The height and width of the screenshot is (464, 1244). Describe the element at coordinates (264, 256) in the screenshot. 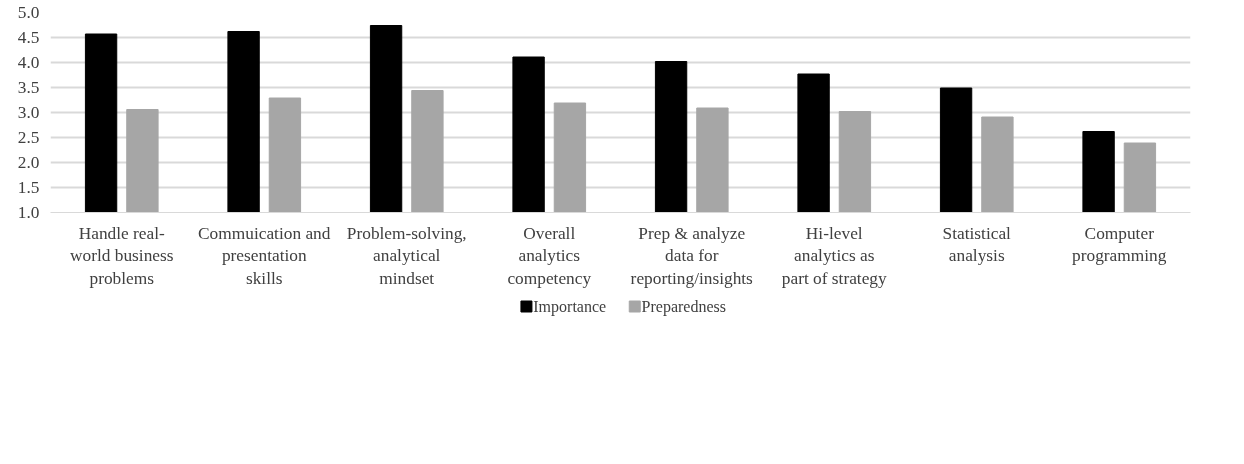

I see `x-tick-label: Commuication and presentation skills` at that location.